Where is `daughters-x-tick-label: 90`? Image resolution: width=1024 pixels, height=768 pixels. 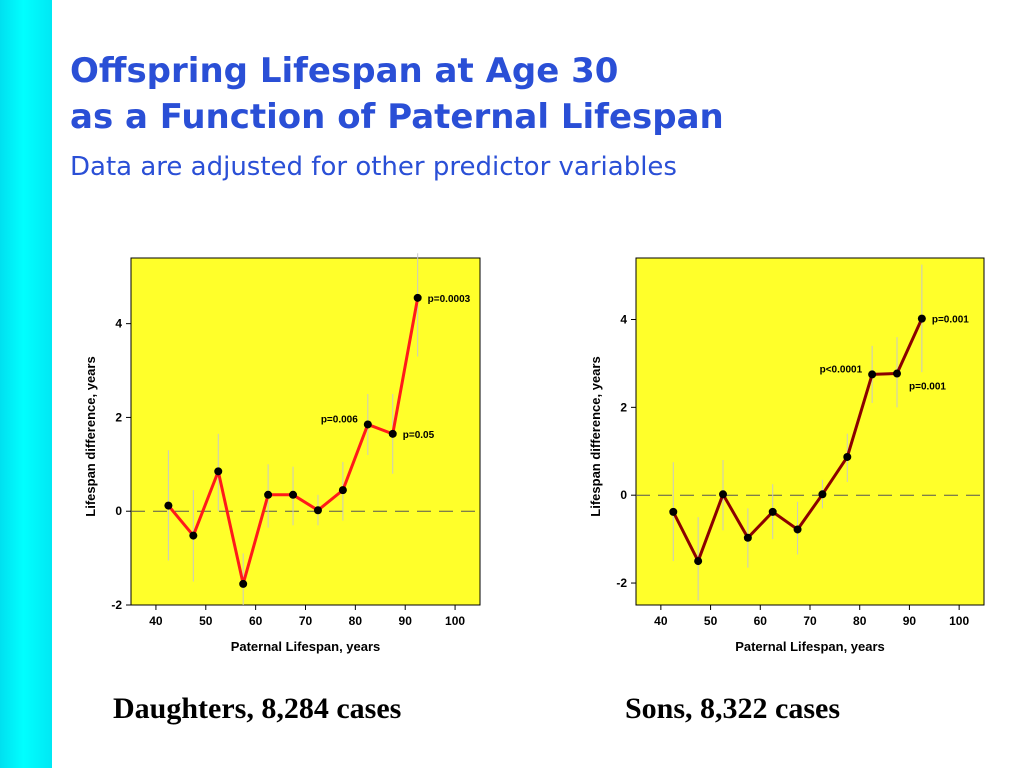 daughters-x-tick-label: 90 is located at coordinates (406, 621).